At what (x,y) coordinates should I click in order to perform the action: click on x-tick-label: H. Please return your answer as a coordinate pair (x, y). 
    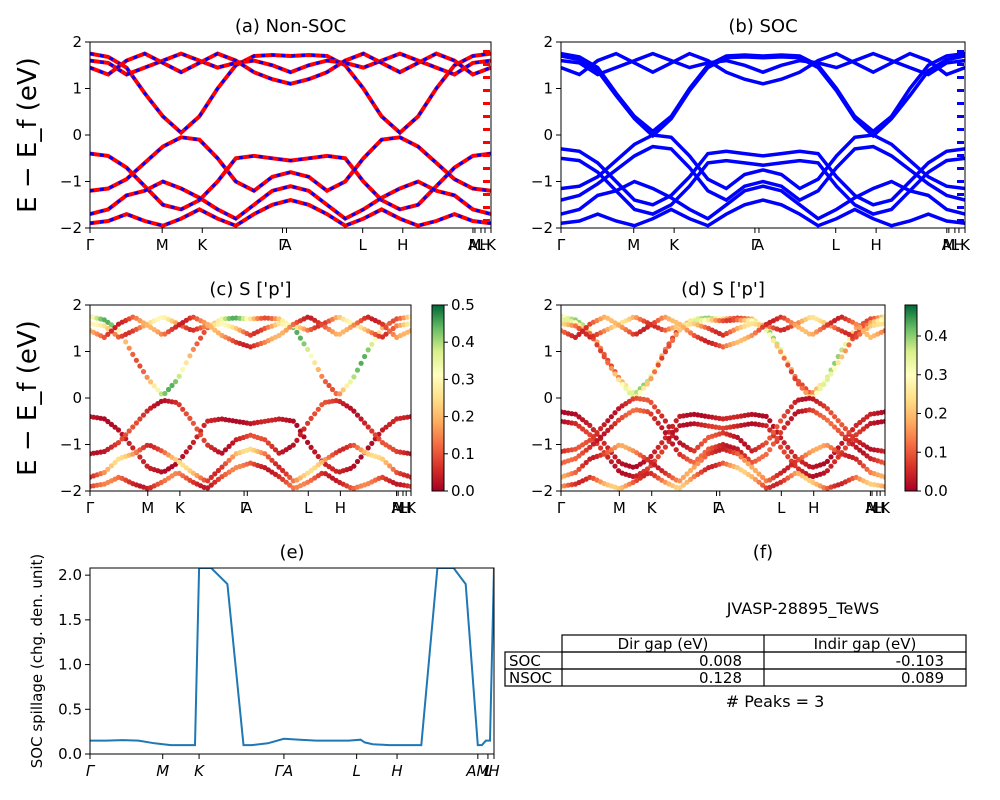
    Looking at the image, I should click on (813, 508).